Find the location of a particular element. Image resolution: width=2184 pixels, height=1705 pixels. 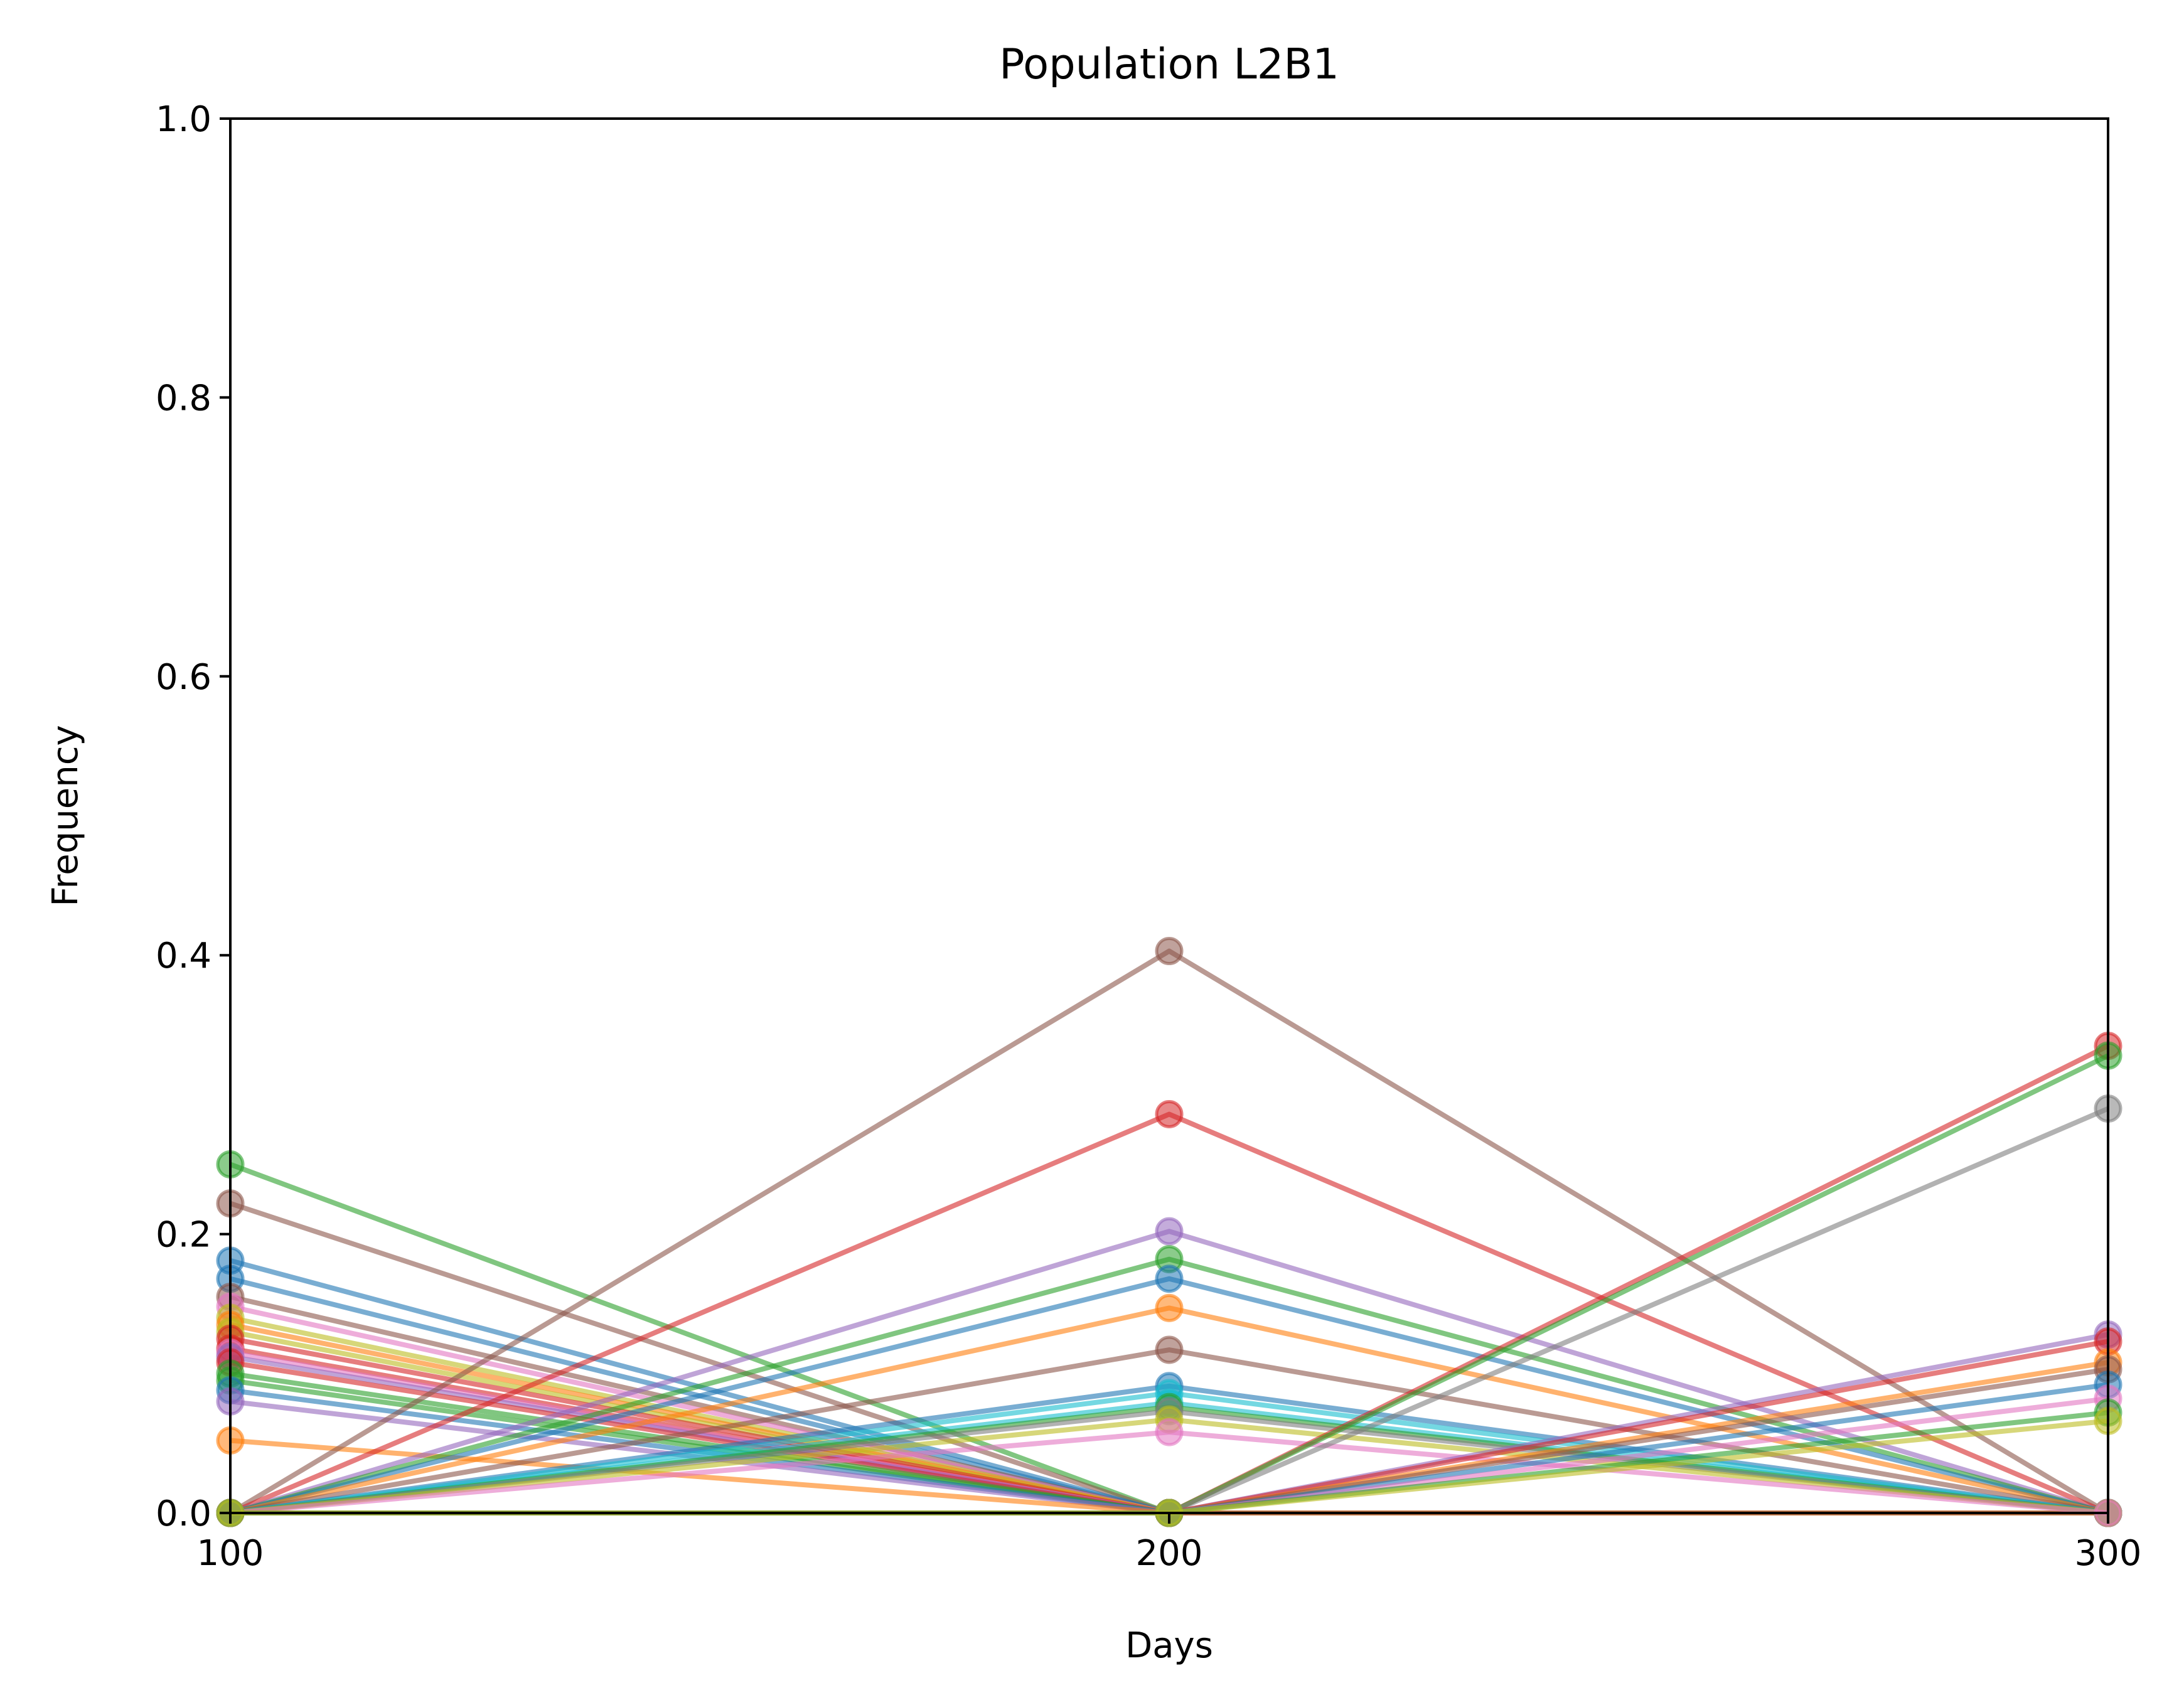

y-axis-title: Frequency is located at coordinates (65, 815).